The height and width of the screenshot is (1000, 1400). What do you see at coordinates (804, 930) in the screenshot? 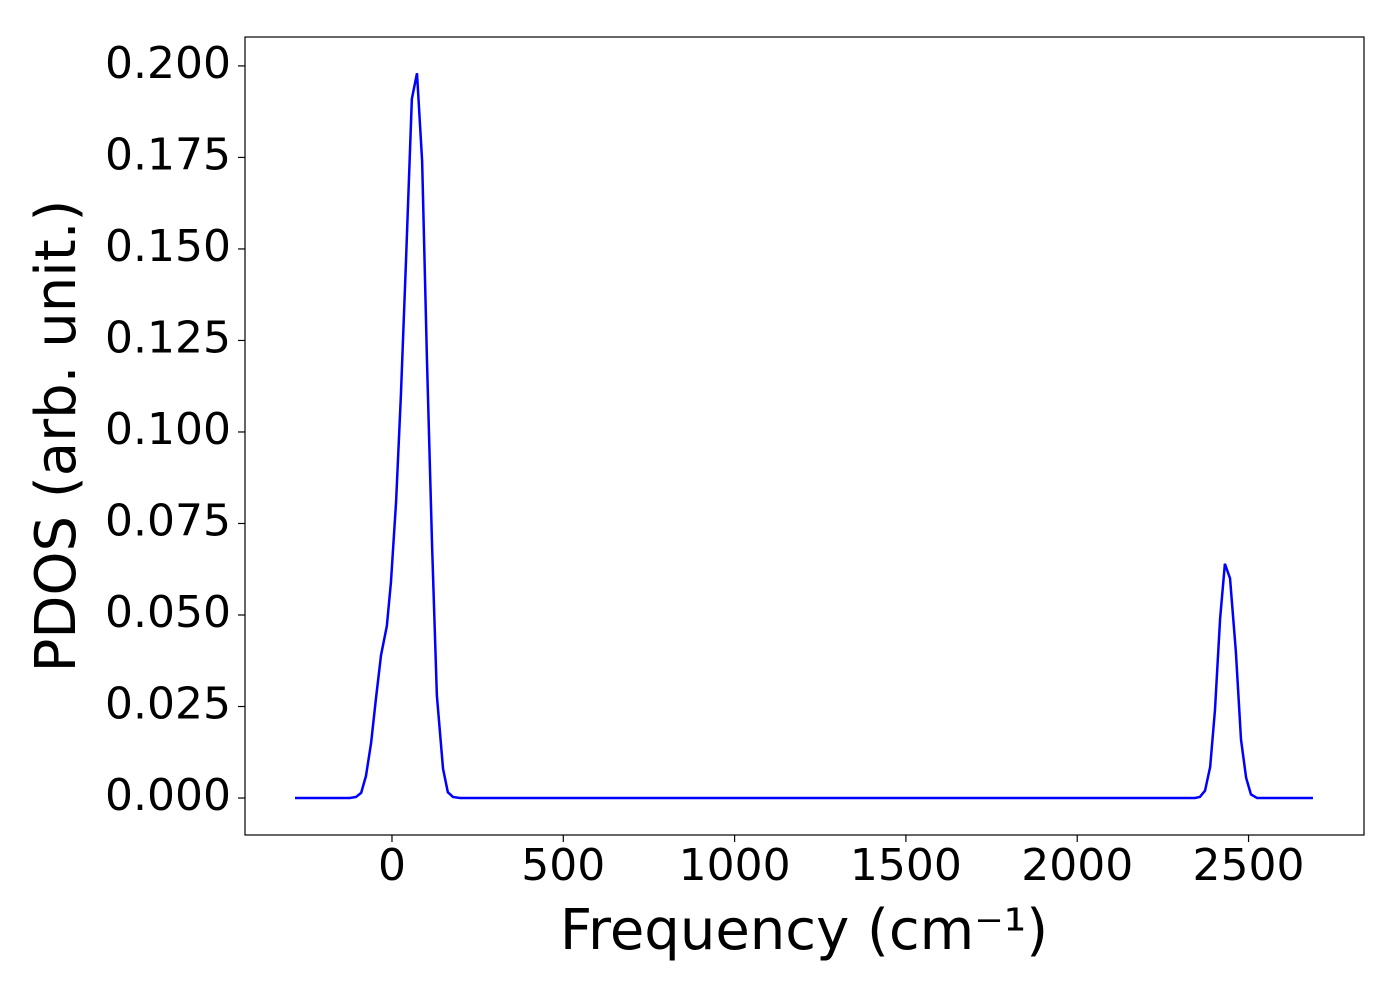
I see `x-axis-label: Frequency (cm⁻¹)` at bounding box center [804, 930].